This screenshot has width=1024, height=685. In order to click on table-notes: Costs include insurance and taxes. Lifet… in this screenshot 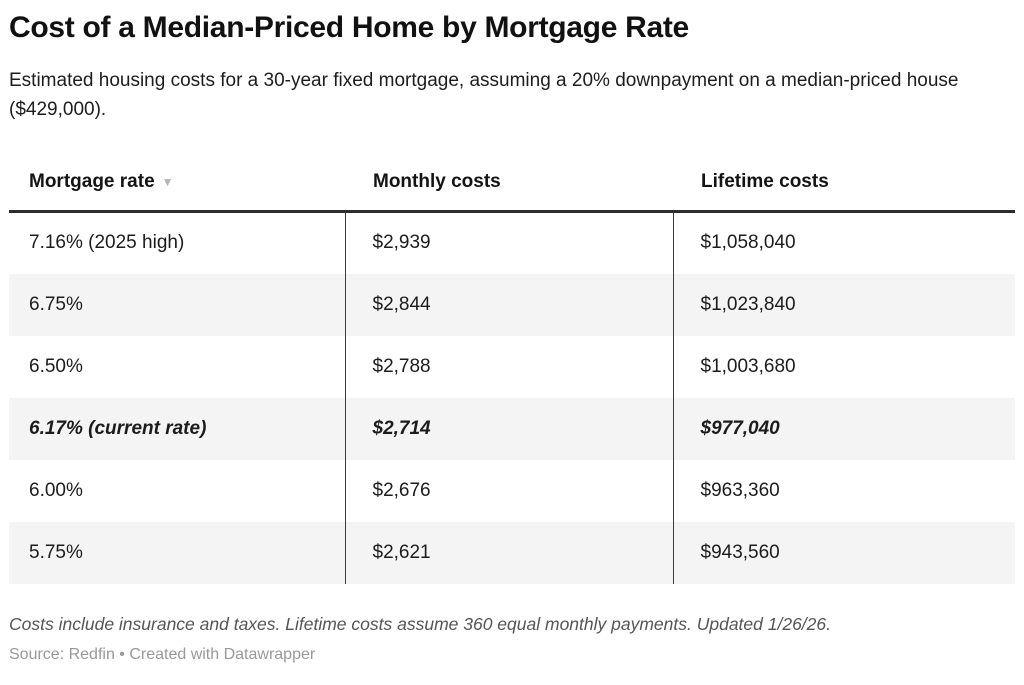, I will do `click(420, 623)`.